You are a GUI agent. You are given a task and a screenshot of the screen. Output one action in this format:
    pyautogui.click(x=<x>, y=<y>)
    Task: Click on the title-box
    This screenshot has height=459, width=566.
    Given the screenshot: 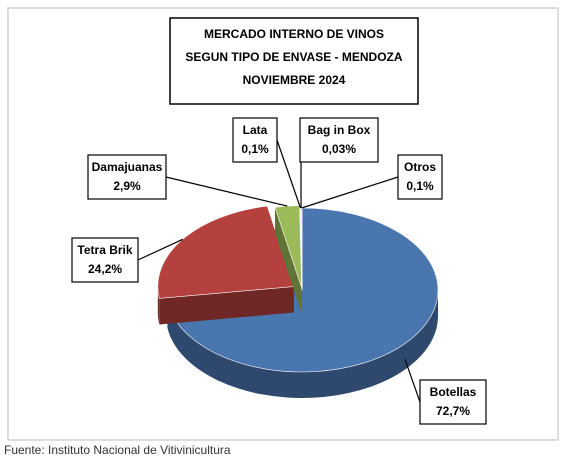 What is the action you would take?
    pyautogui.click(x=294, y=61)
    